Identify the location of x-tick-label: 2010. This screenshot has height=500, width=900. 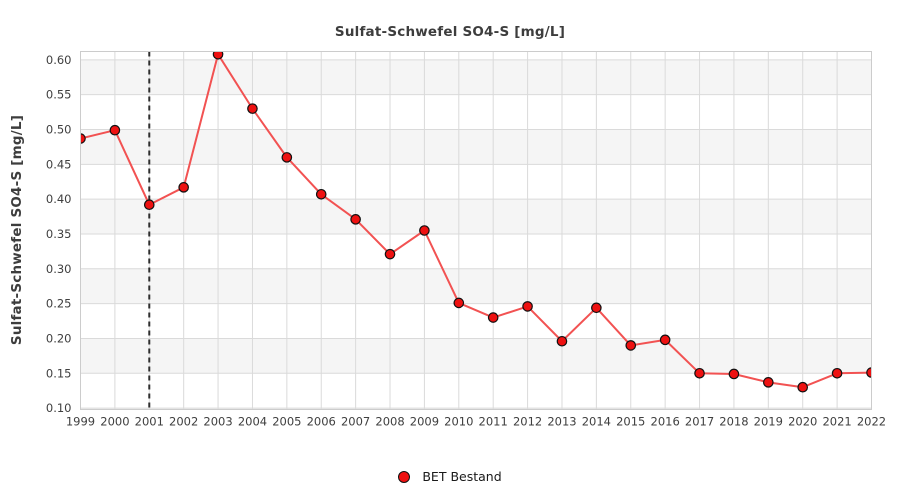
(458, 422).